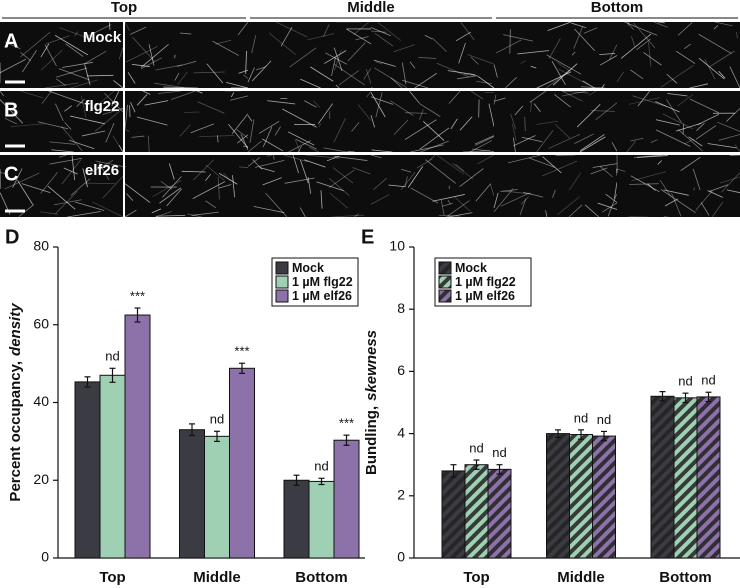 The height and width of the screenshot is (588, 740). I want to click on legend-label: Mock, so click(308, 268).